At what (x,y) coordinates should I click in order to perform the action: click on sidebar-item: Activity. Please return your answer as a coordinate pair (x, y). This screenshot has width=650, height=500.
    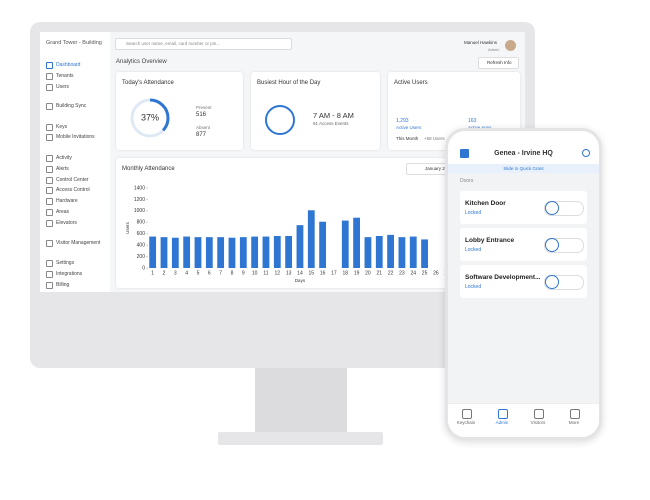
    Looking at the image, I should click on (64, 158).